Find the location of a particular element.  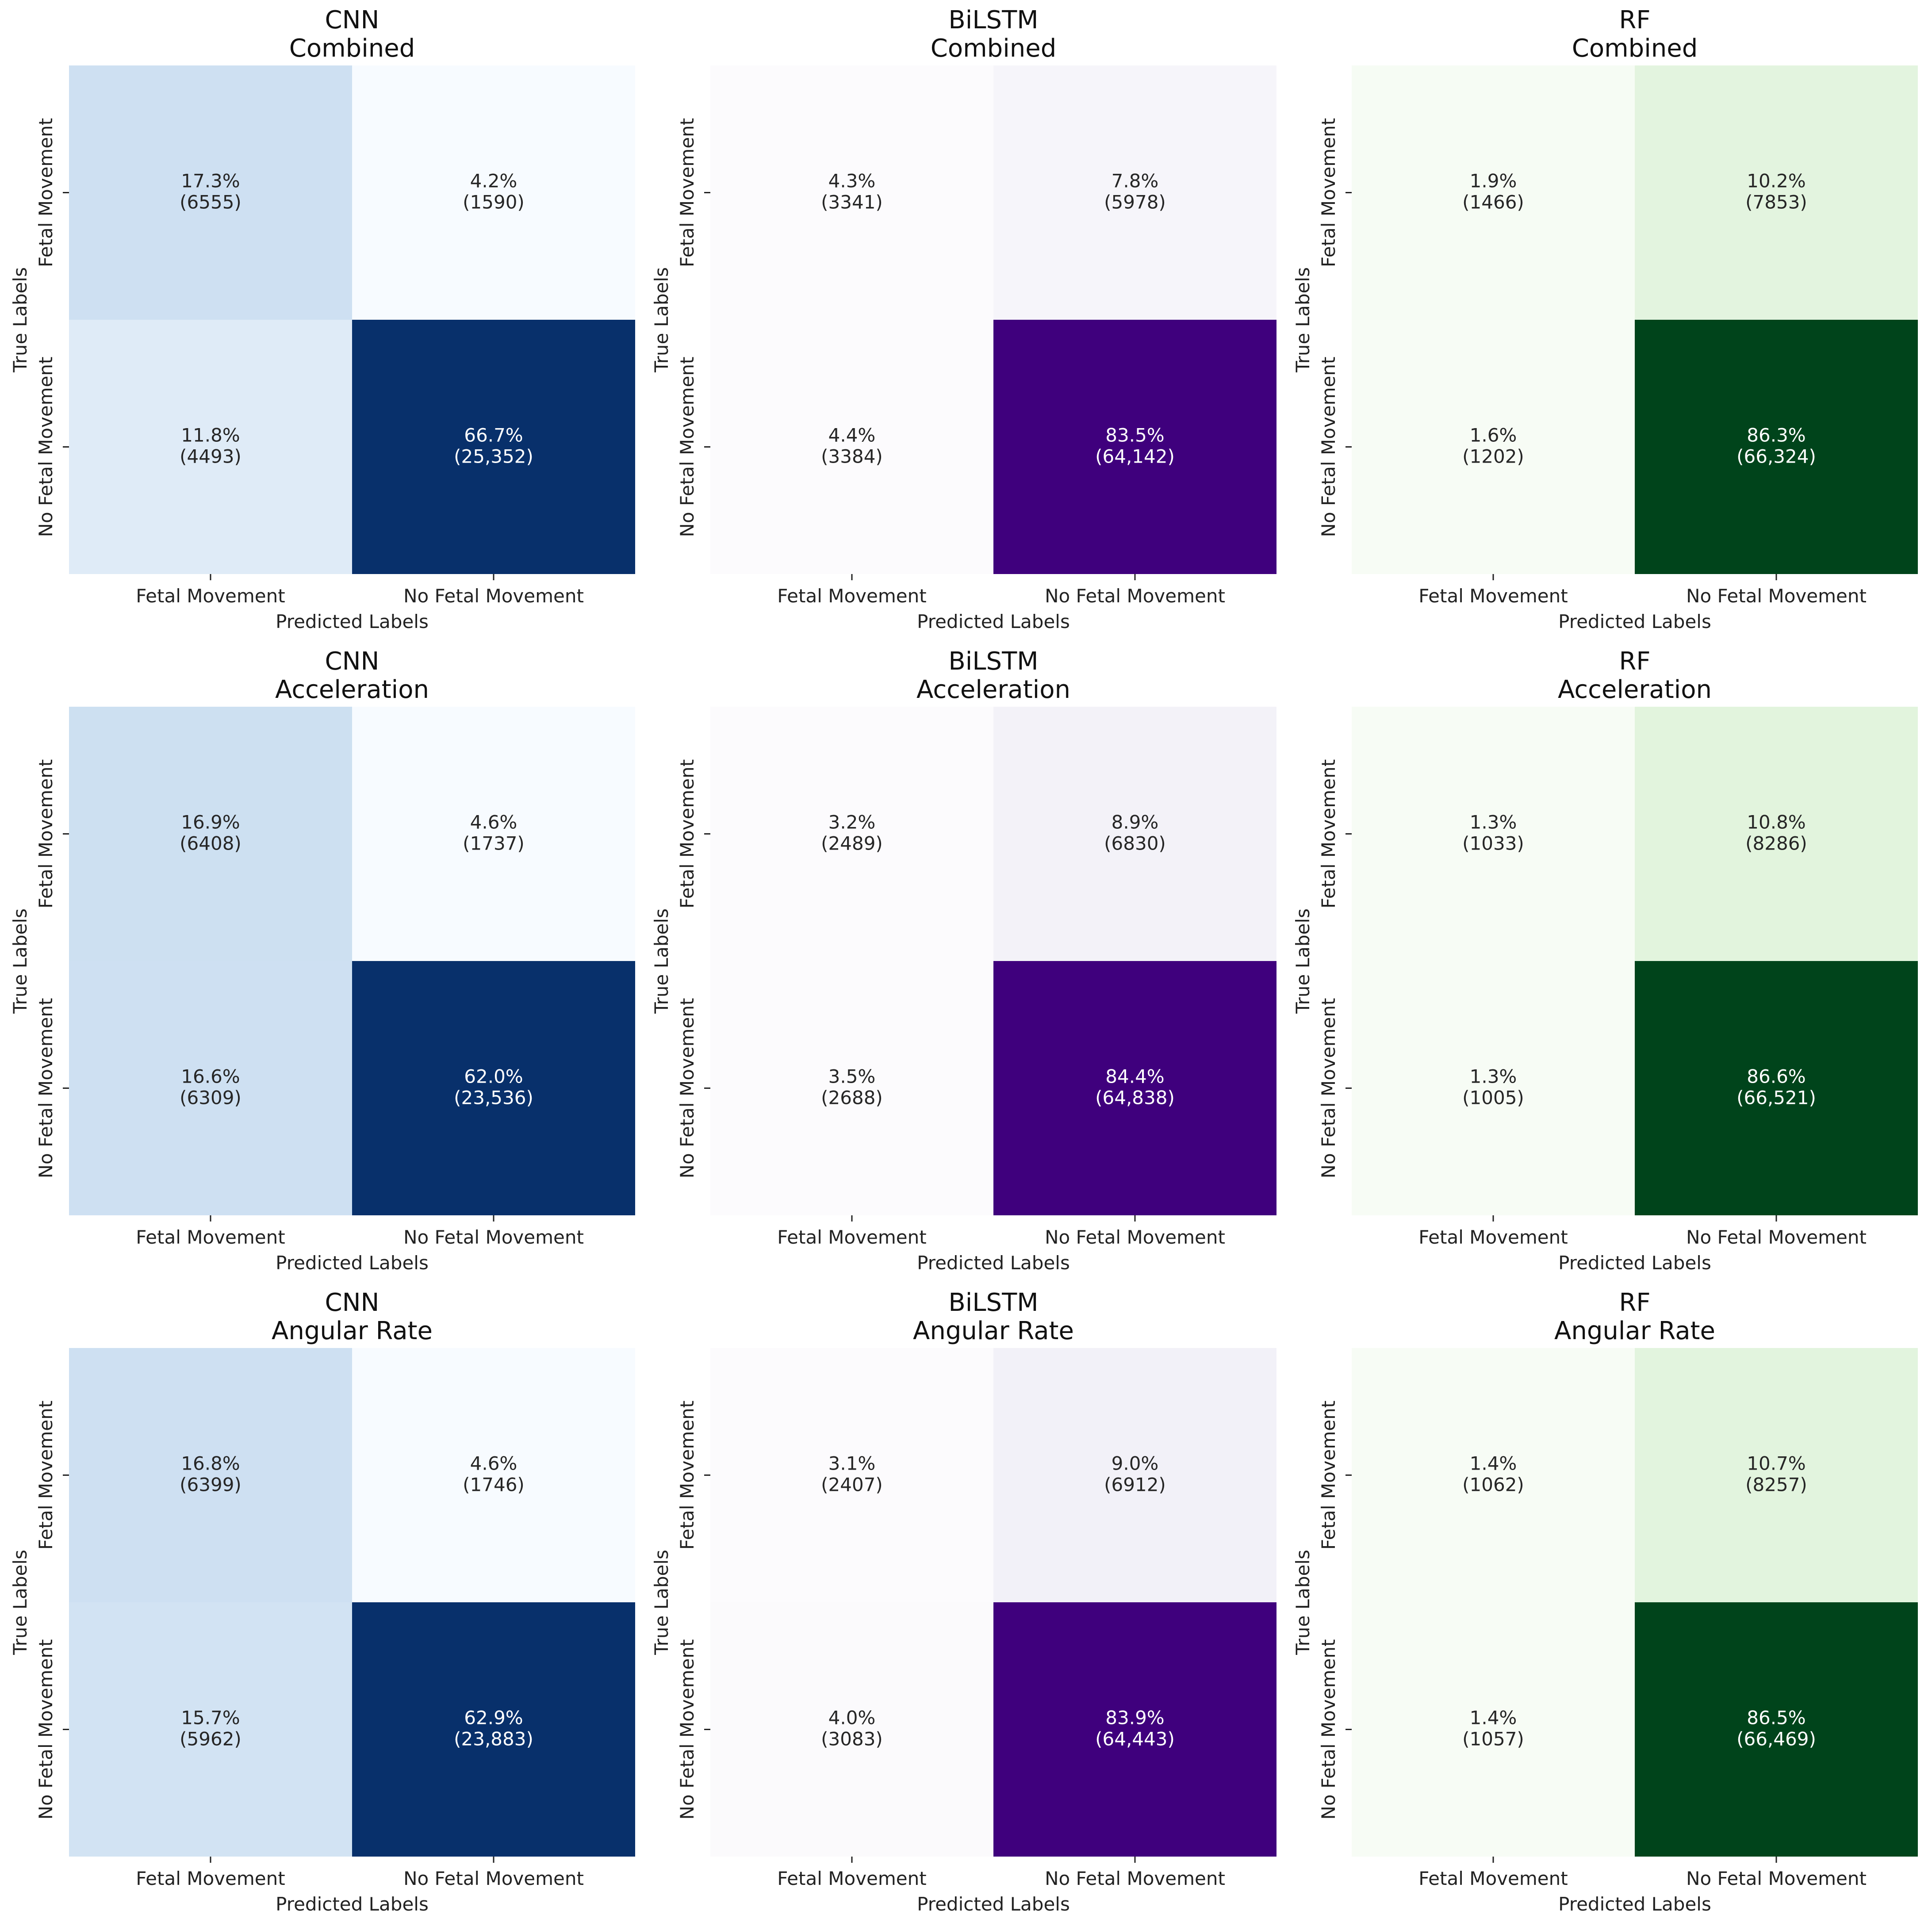

cell-value-label: 4.4% (3384) is located at coordinates (852, 446).